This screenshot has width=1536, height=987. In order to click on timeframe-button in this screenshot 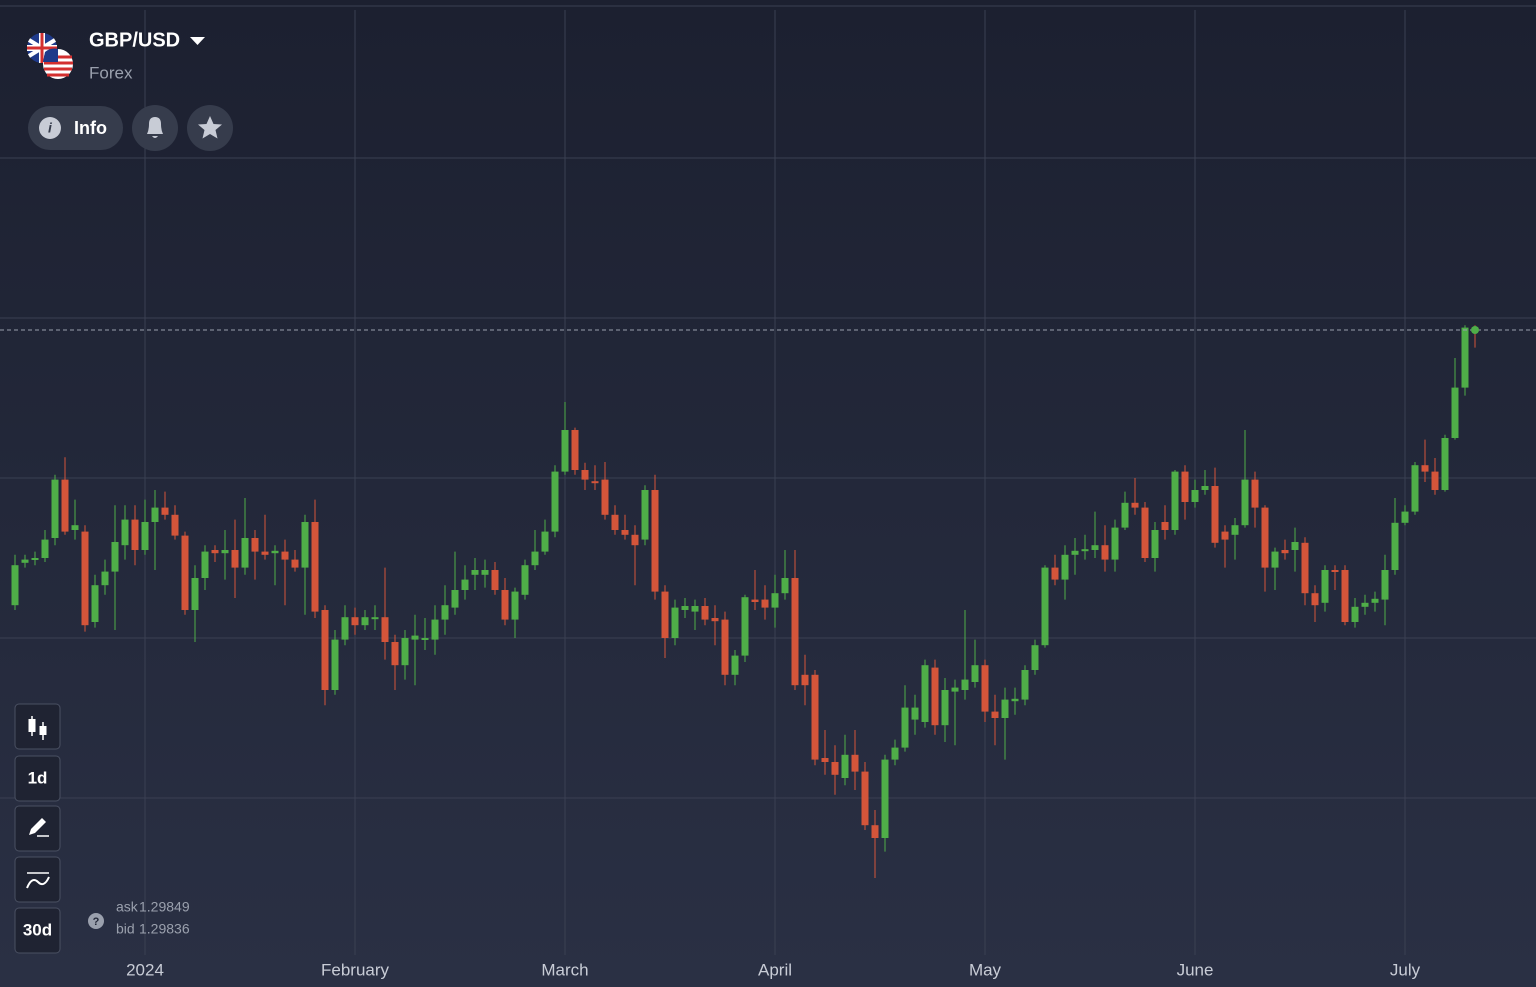, I will do `click(37, 778)`.